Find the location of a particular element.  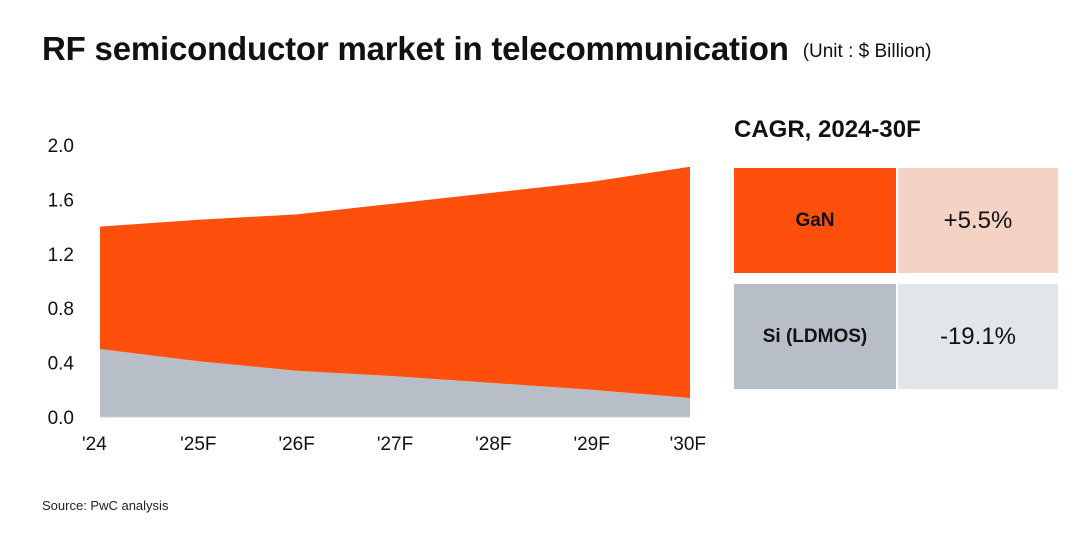

x-tick-label: '26F is located at coordinates (296, 444).